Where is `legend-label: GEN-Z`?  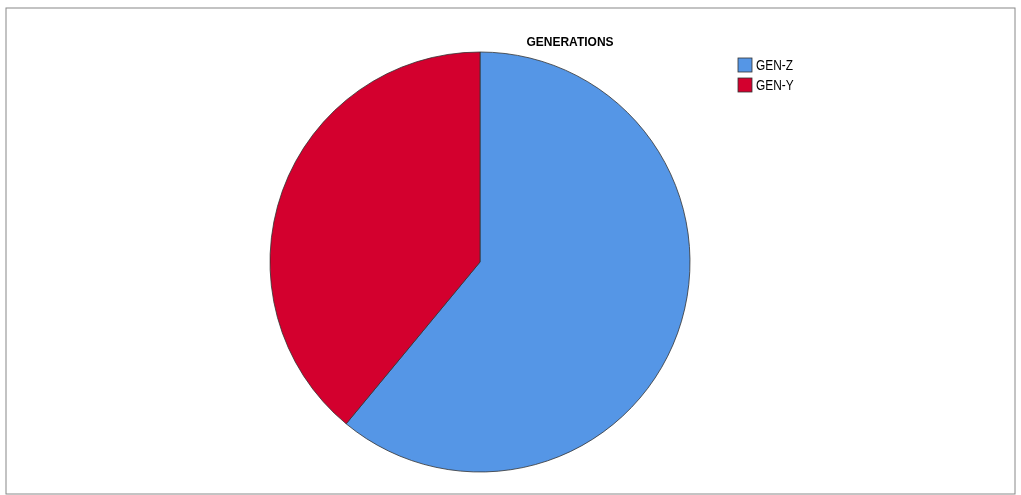 legend-label: GEN-Z is located at coordinates (775, 65).